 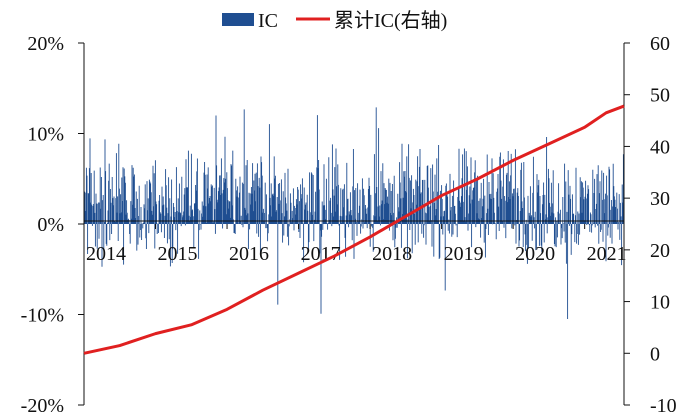 I want to click on right-tick-label: 20, so click(x=660, y=251).